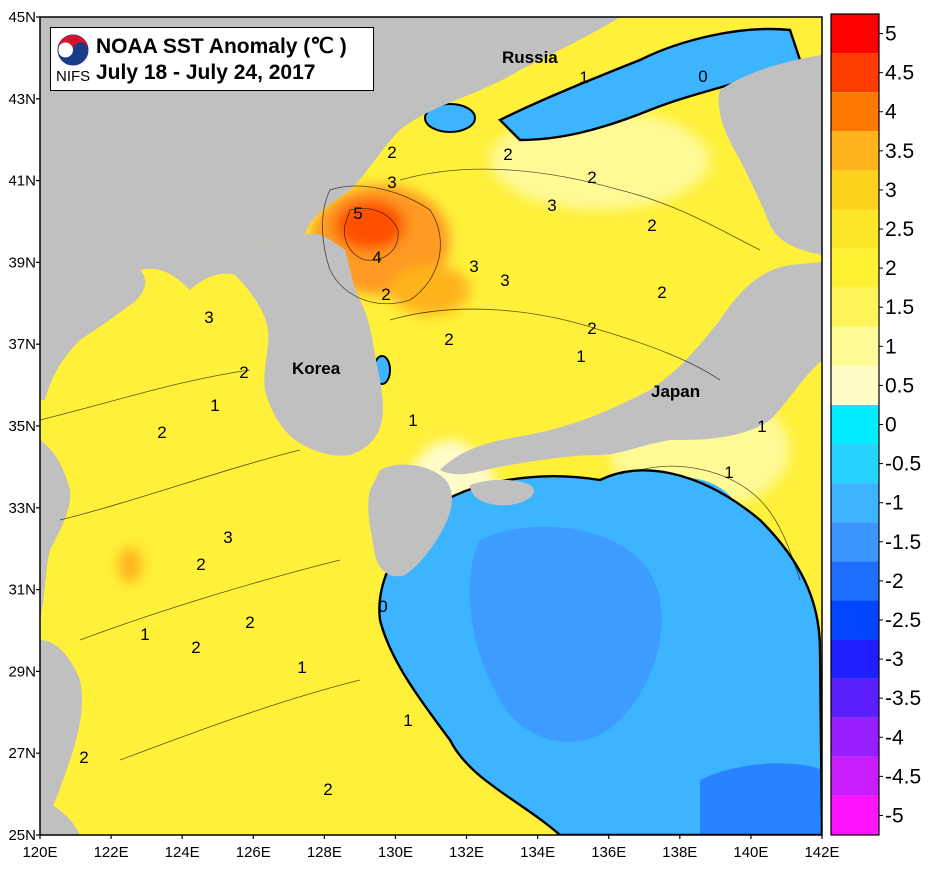  I want to click on place-label-russia: Russia, so click(530, 57).